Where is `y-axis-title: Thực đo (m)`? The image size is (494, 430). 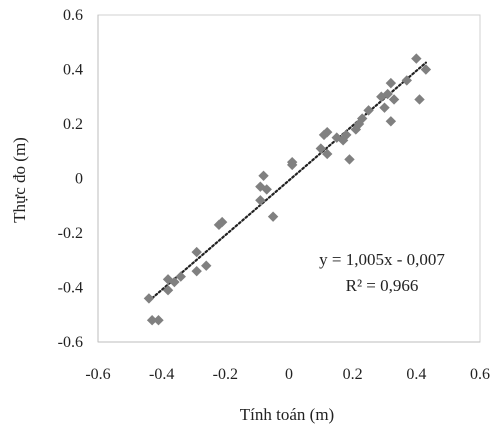 y-axis-title: Thực đo (m) is located at coordinates (19, 180).